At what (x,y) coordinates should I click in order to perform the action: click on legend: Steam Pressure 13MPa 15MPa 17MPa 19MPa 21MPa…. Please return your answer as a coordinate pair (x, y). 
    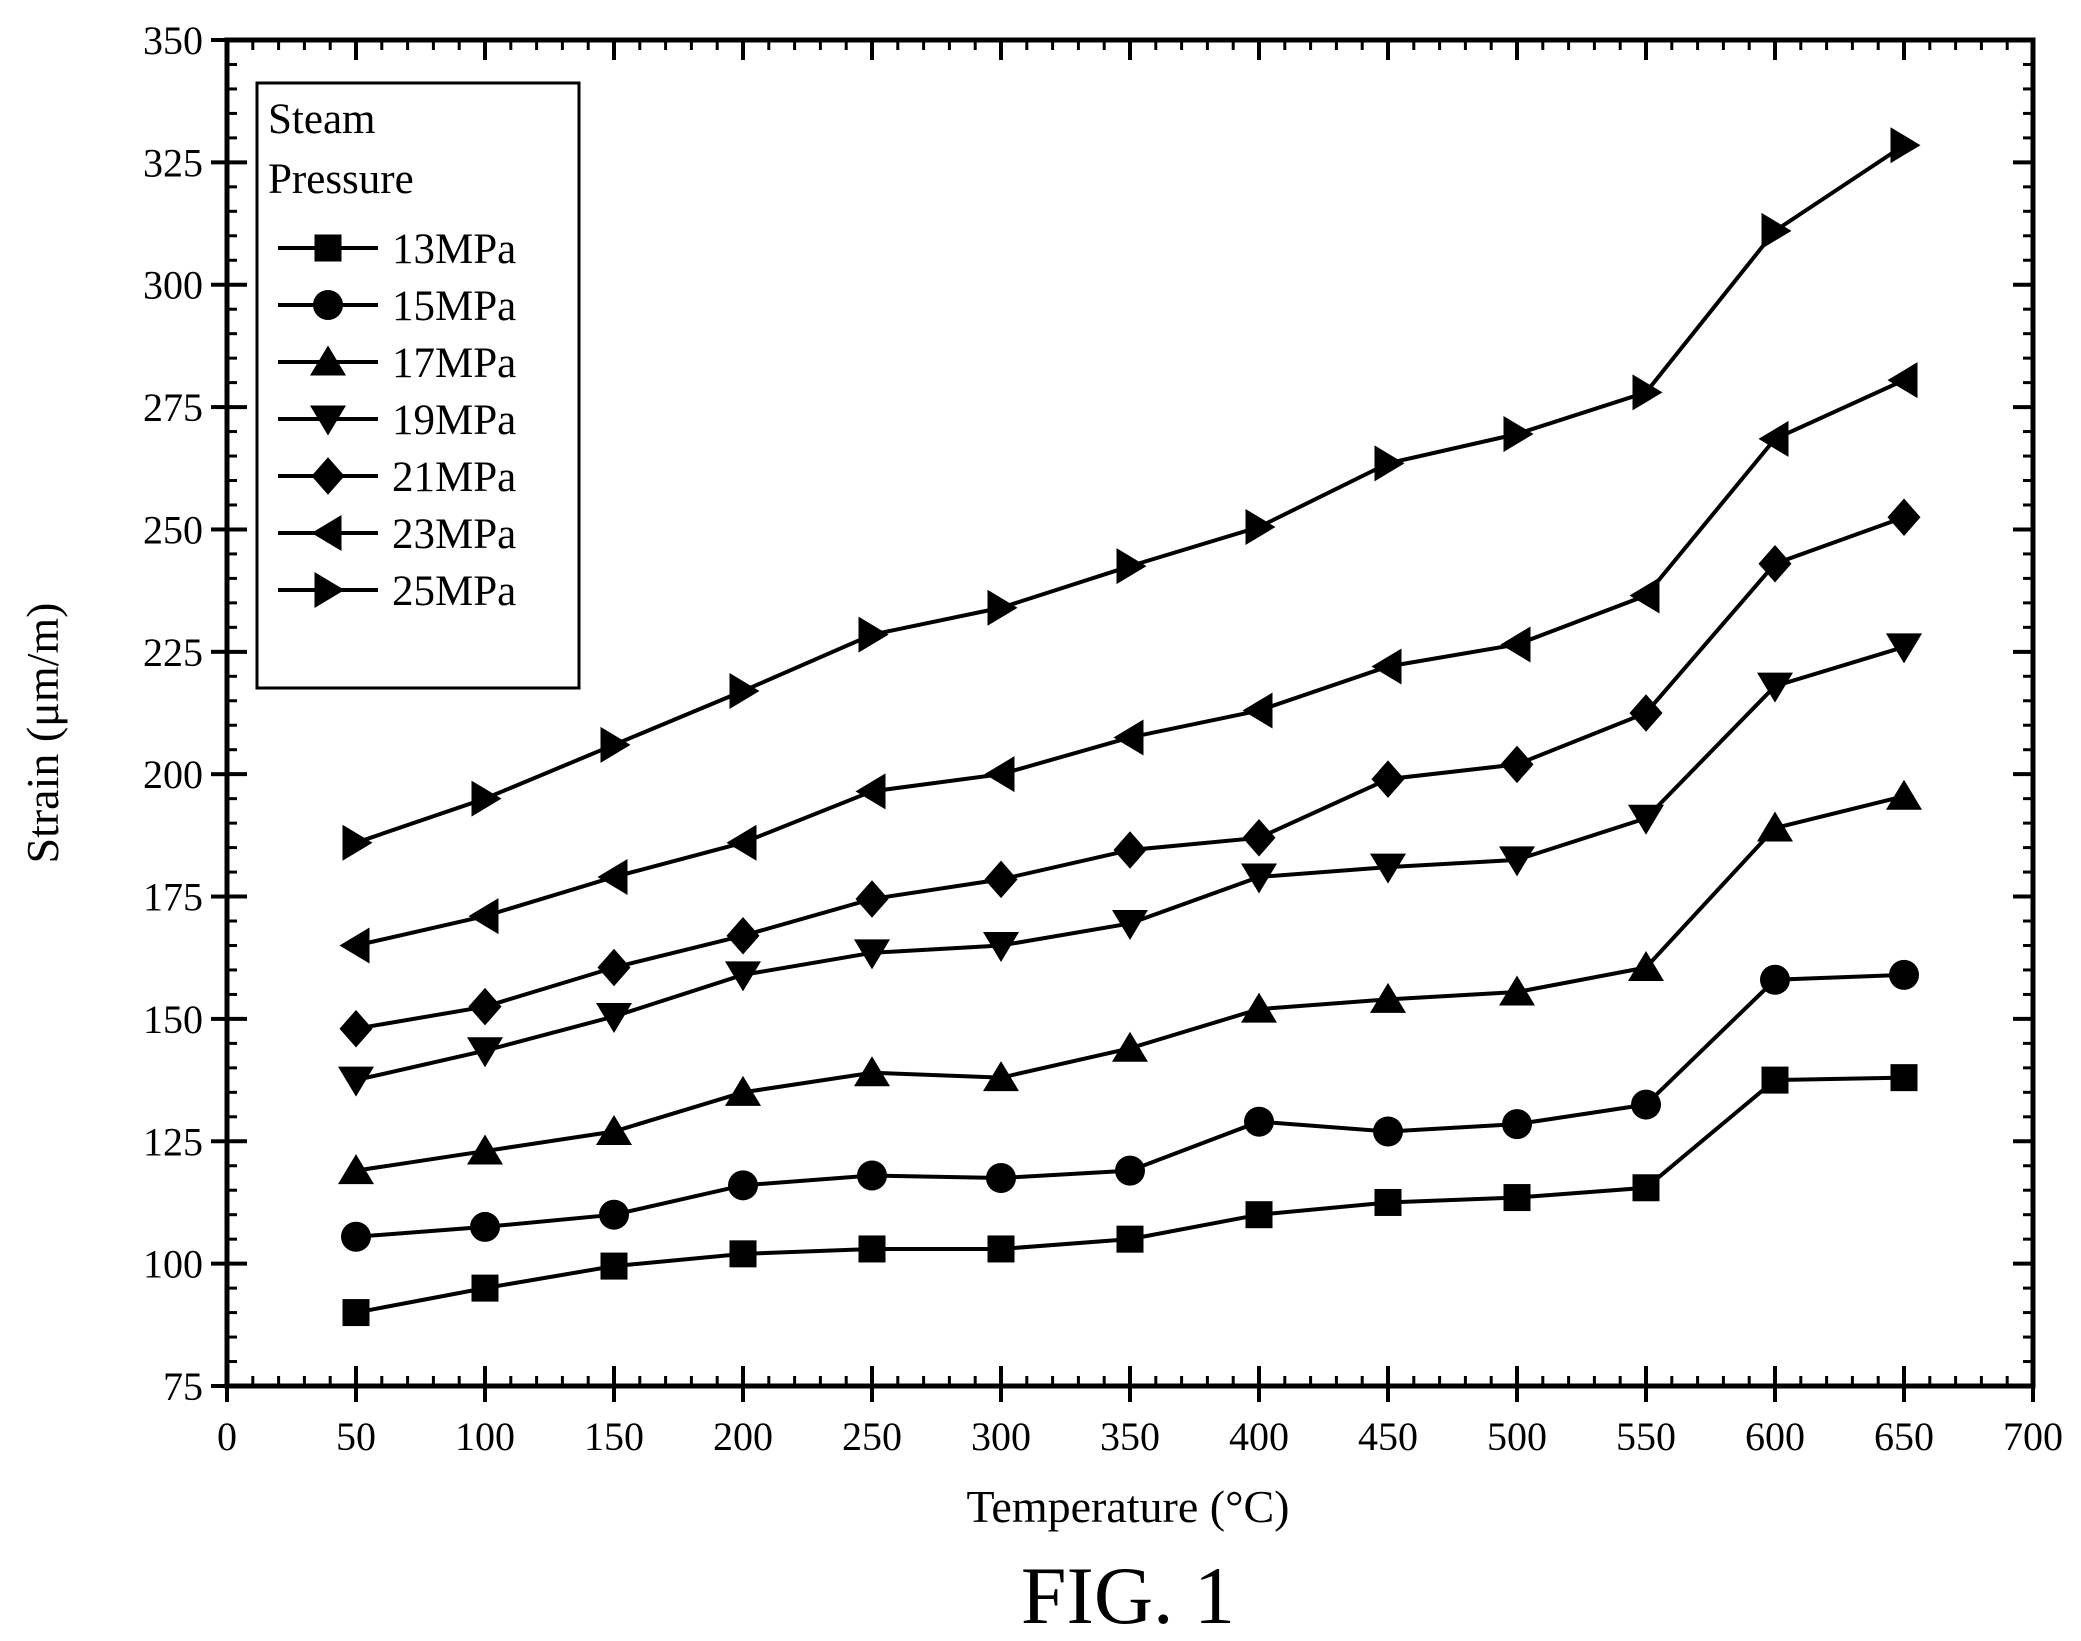
    Looking at the image, I should click on (418, 385).